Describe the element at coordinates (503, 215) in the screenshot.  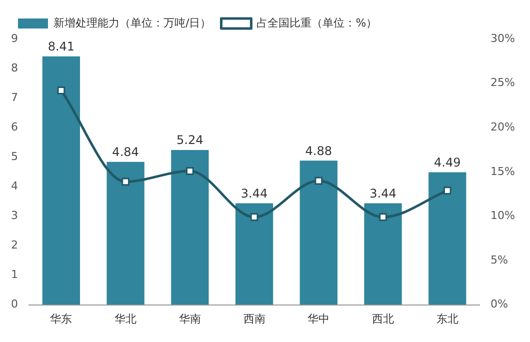
I see `y2-tick-label: 10%` at that location.